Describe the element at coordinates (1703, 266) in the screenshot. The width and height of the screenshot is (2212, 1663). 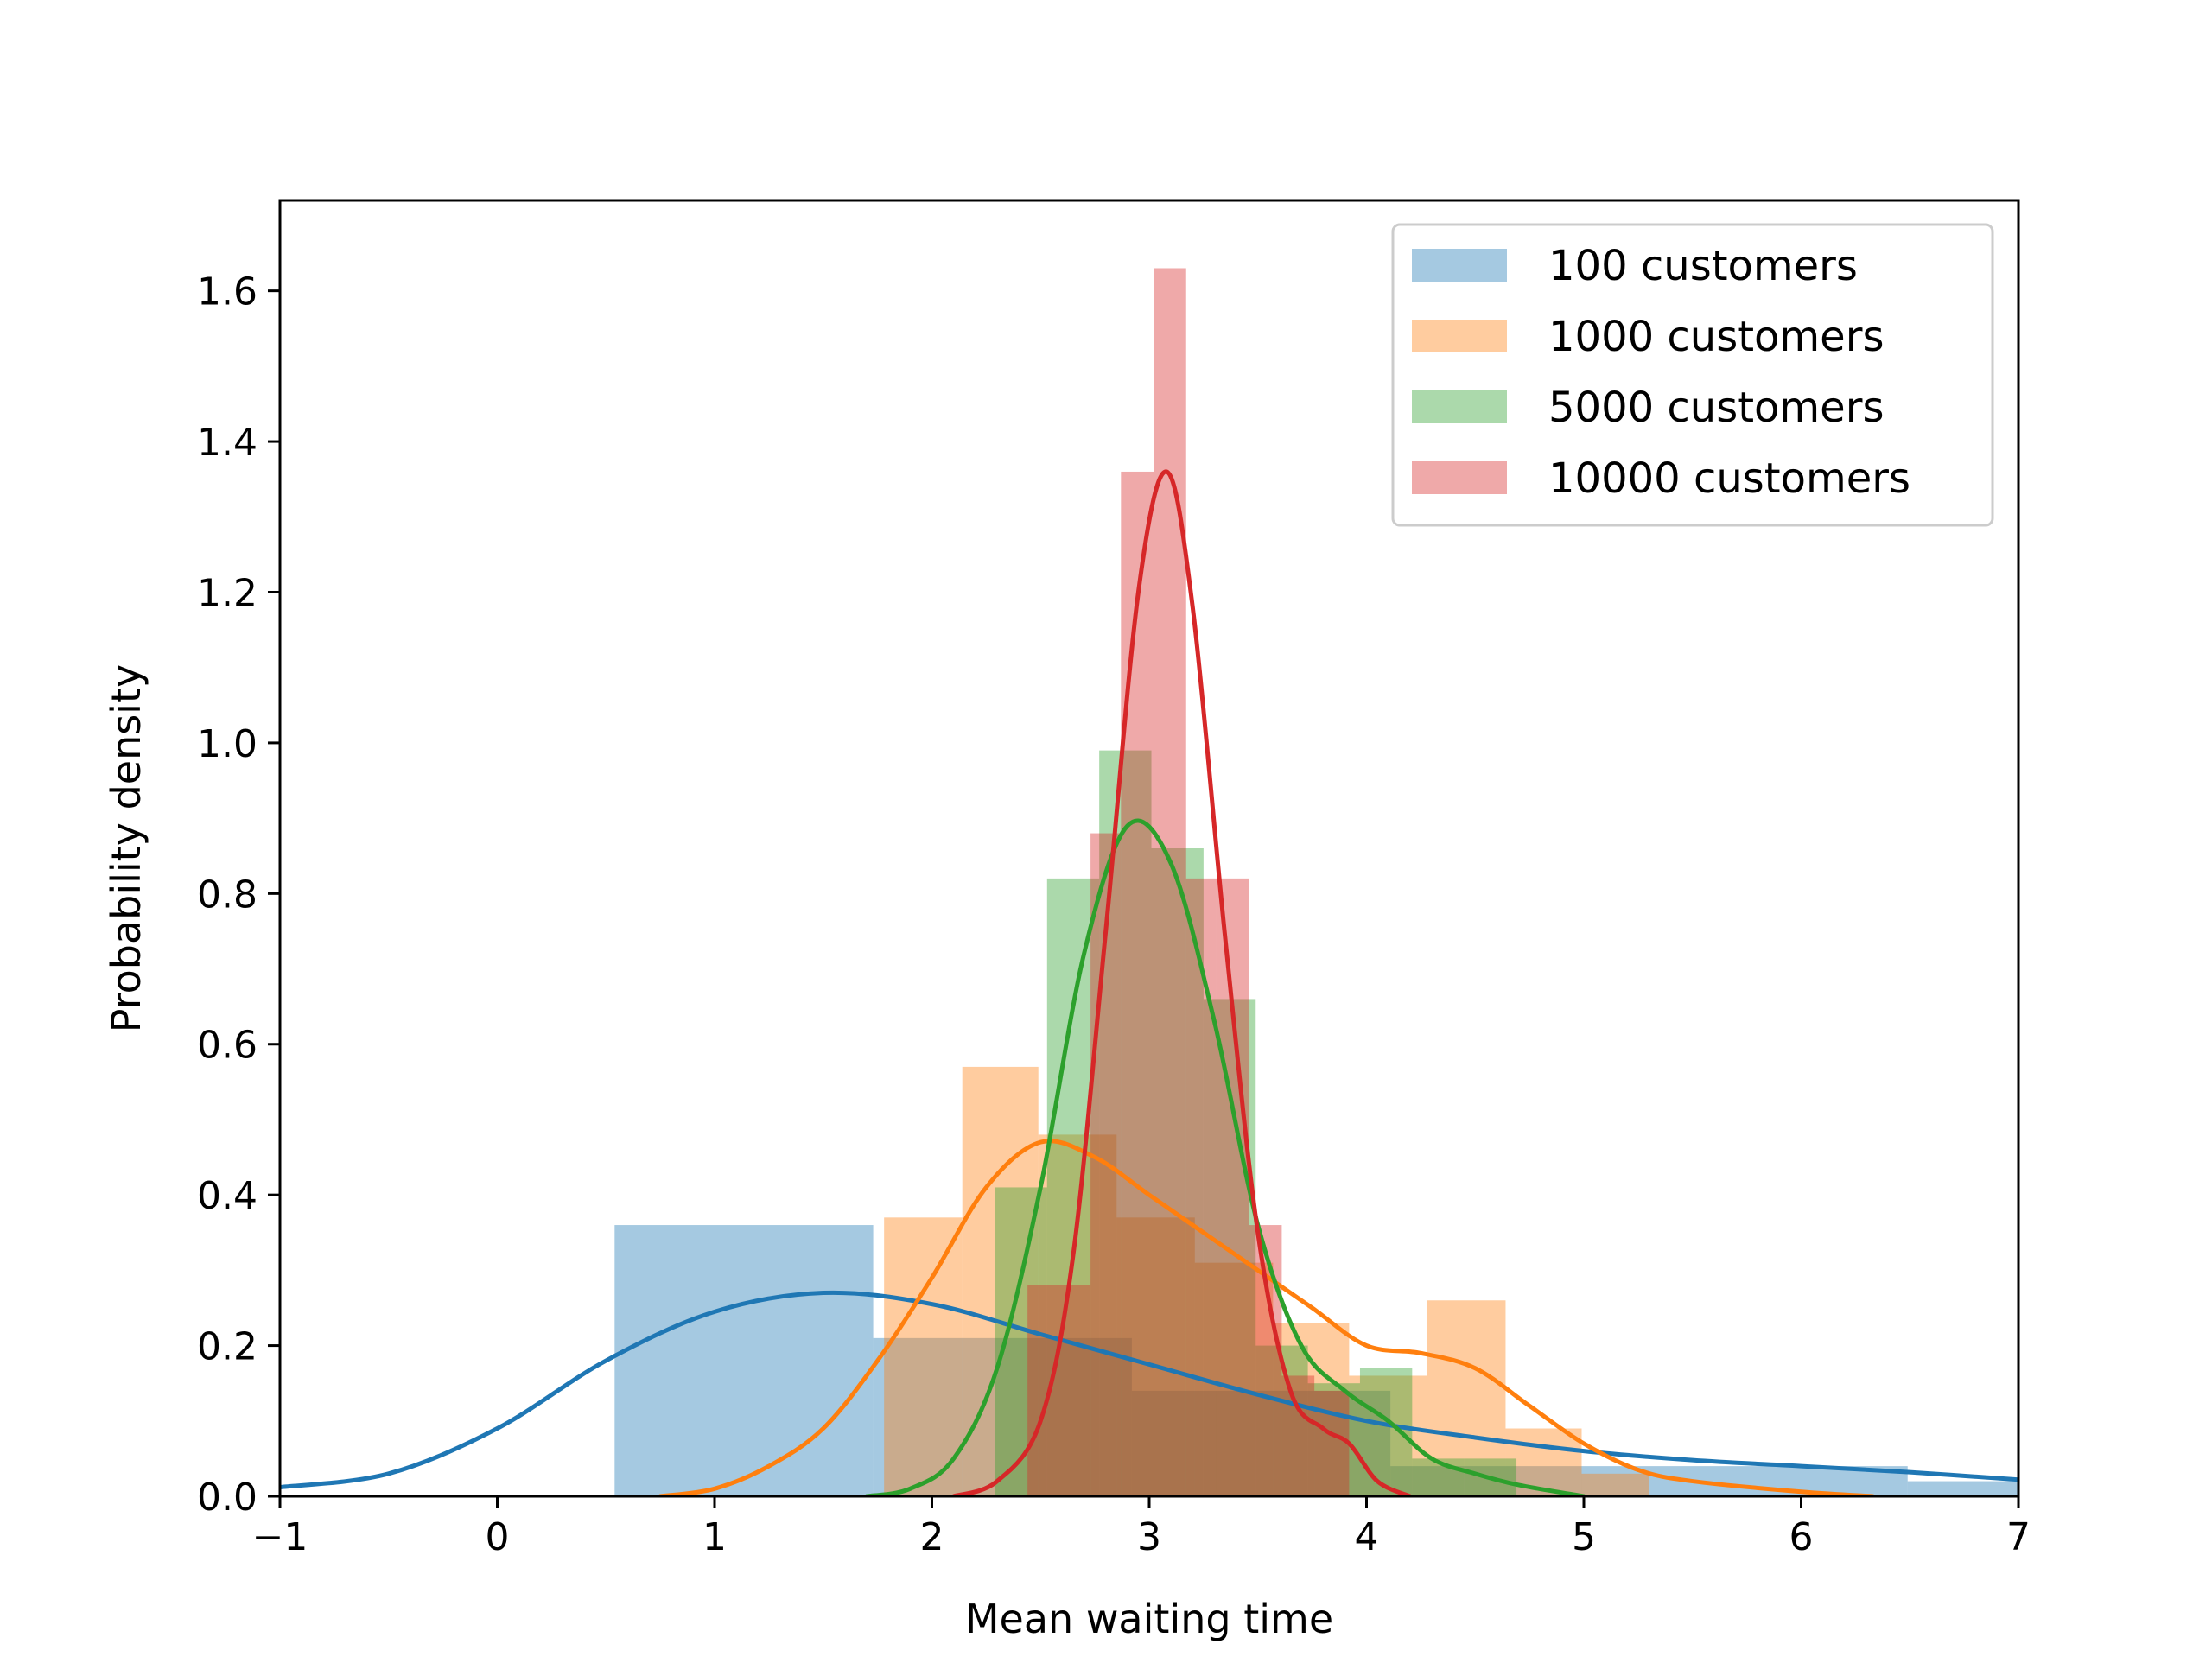
I see `legend-label: 100 customers` at that location.